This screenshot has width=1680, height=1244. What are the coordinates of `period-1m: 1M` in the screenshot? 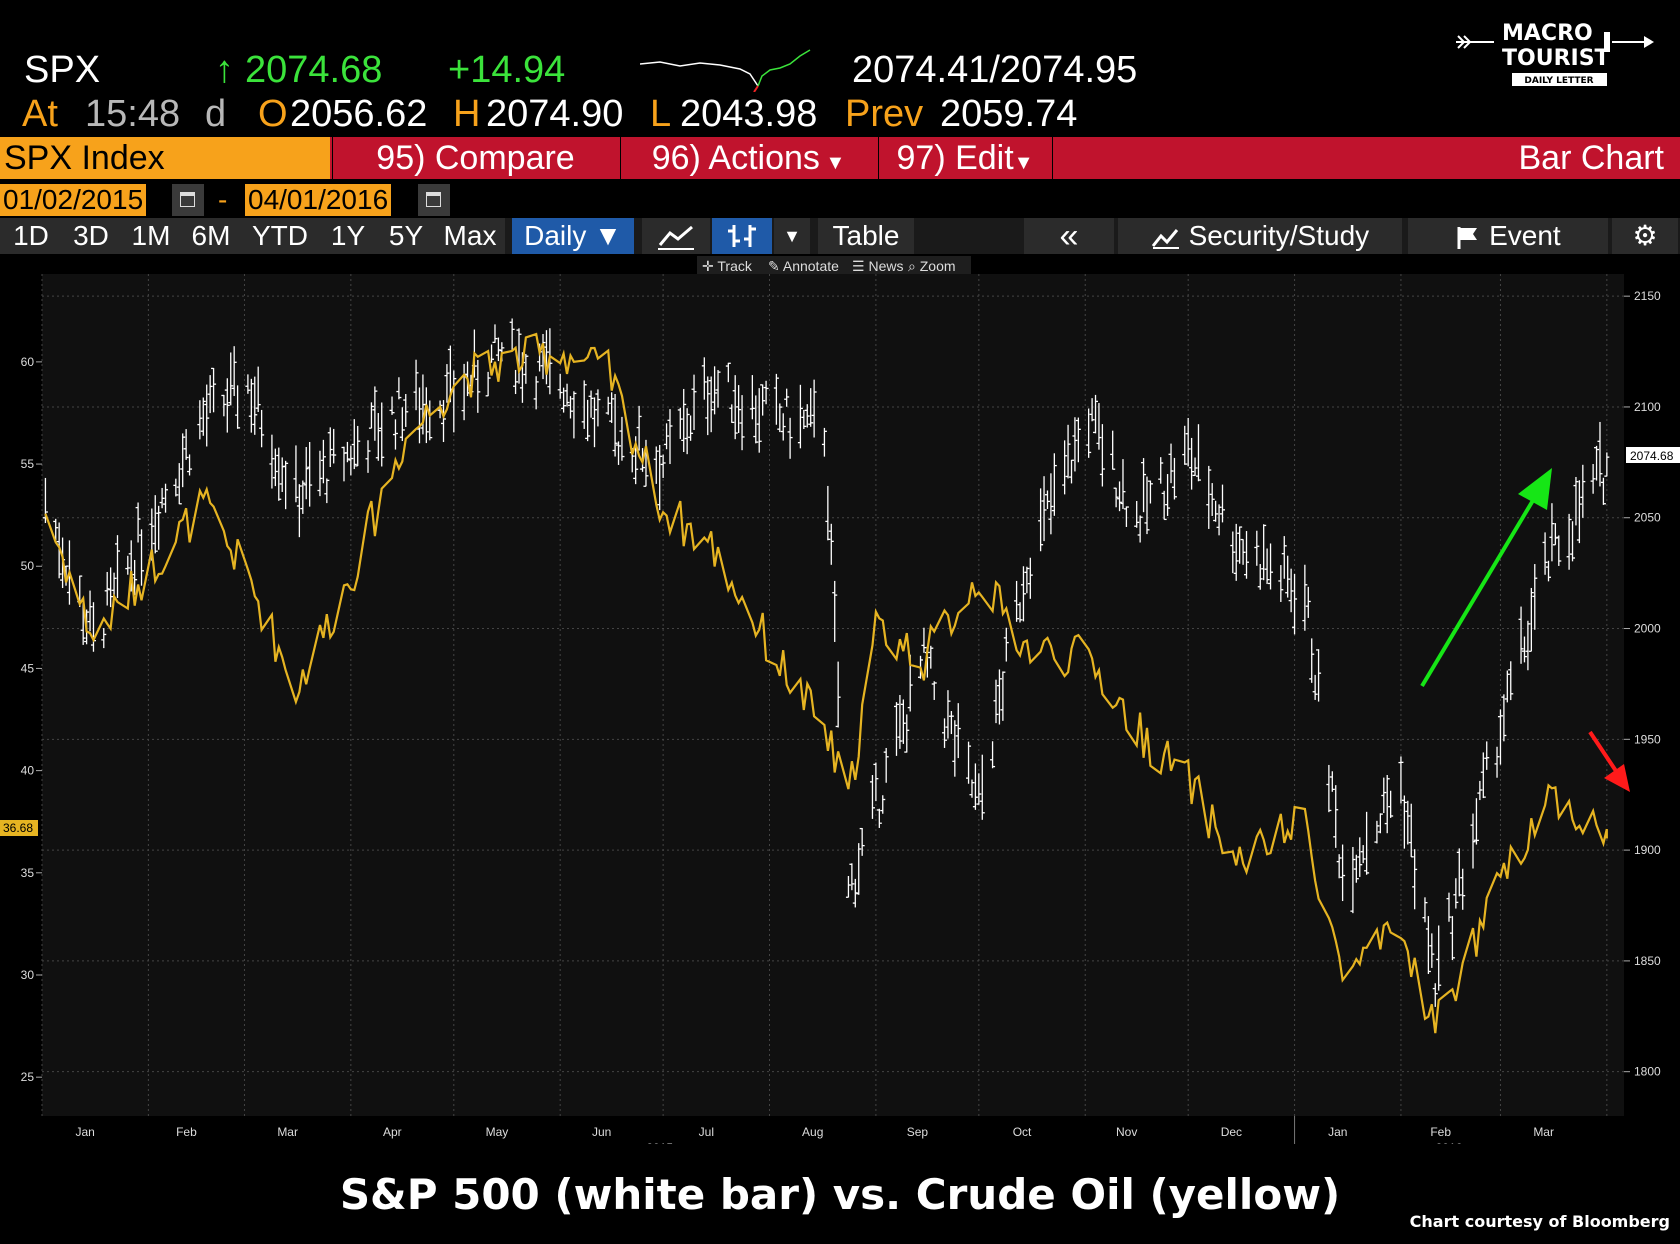 It's located at (151, 235).